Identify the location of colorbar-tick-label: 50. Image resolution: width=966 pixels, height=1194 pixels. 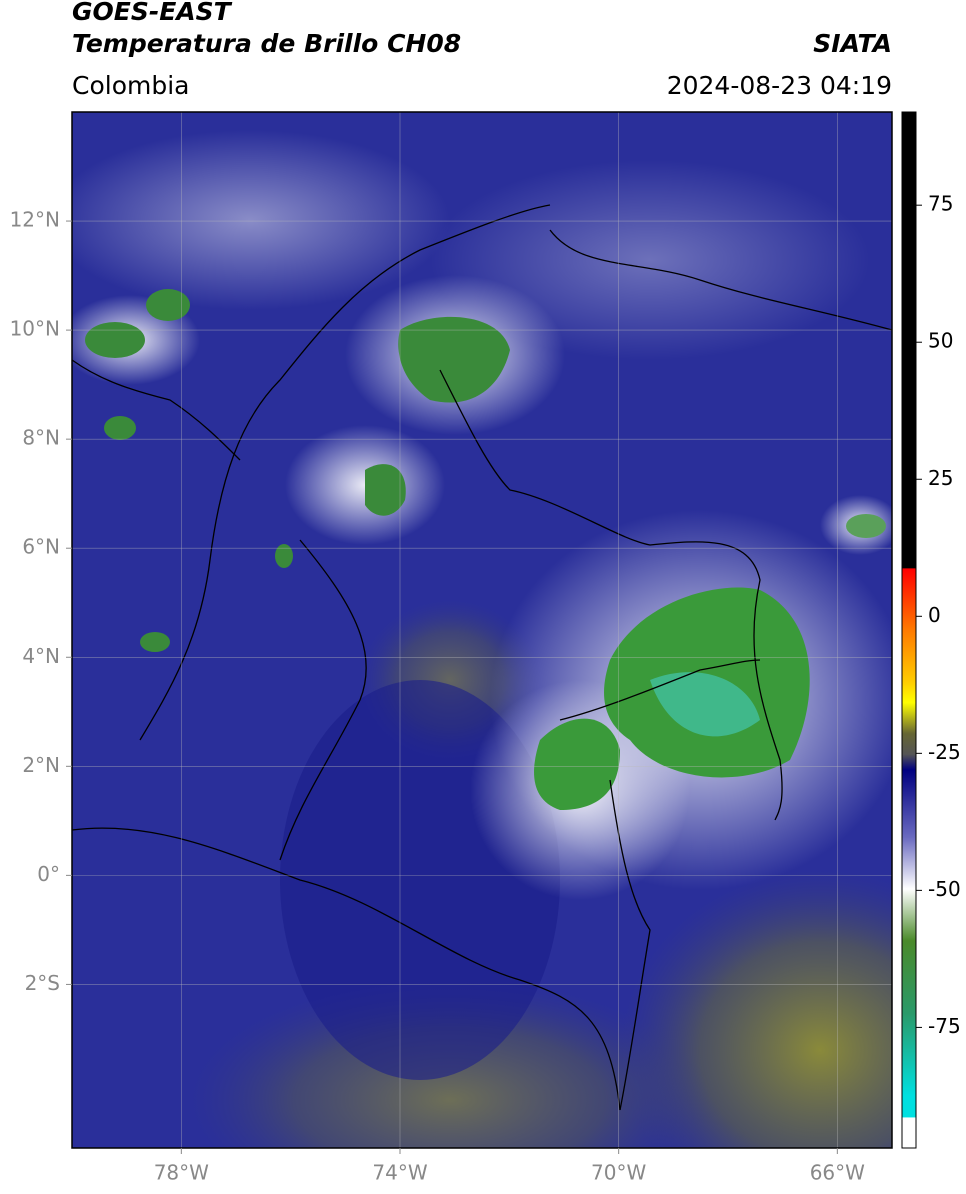
(940, 341).